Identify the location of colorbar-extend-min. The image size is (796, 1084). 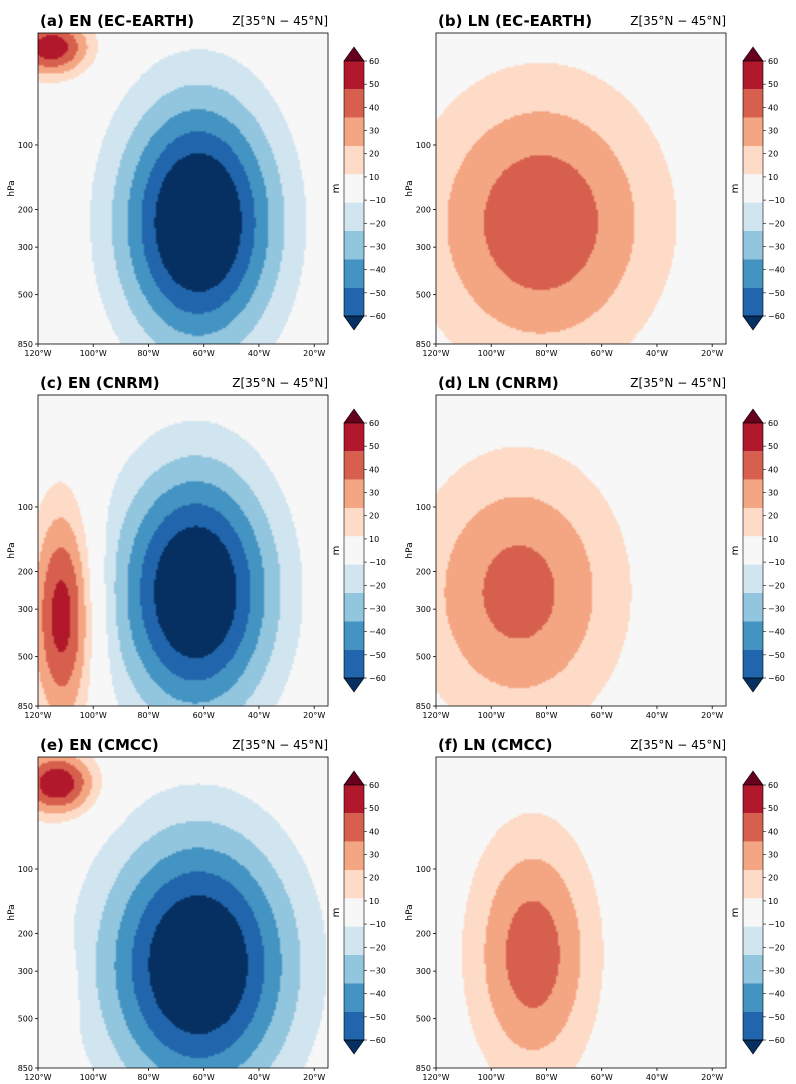
(354, 1047).